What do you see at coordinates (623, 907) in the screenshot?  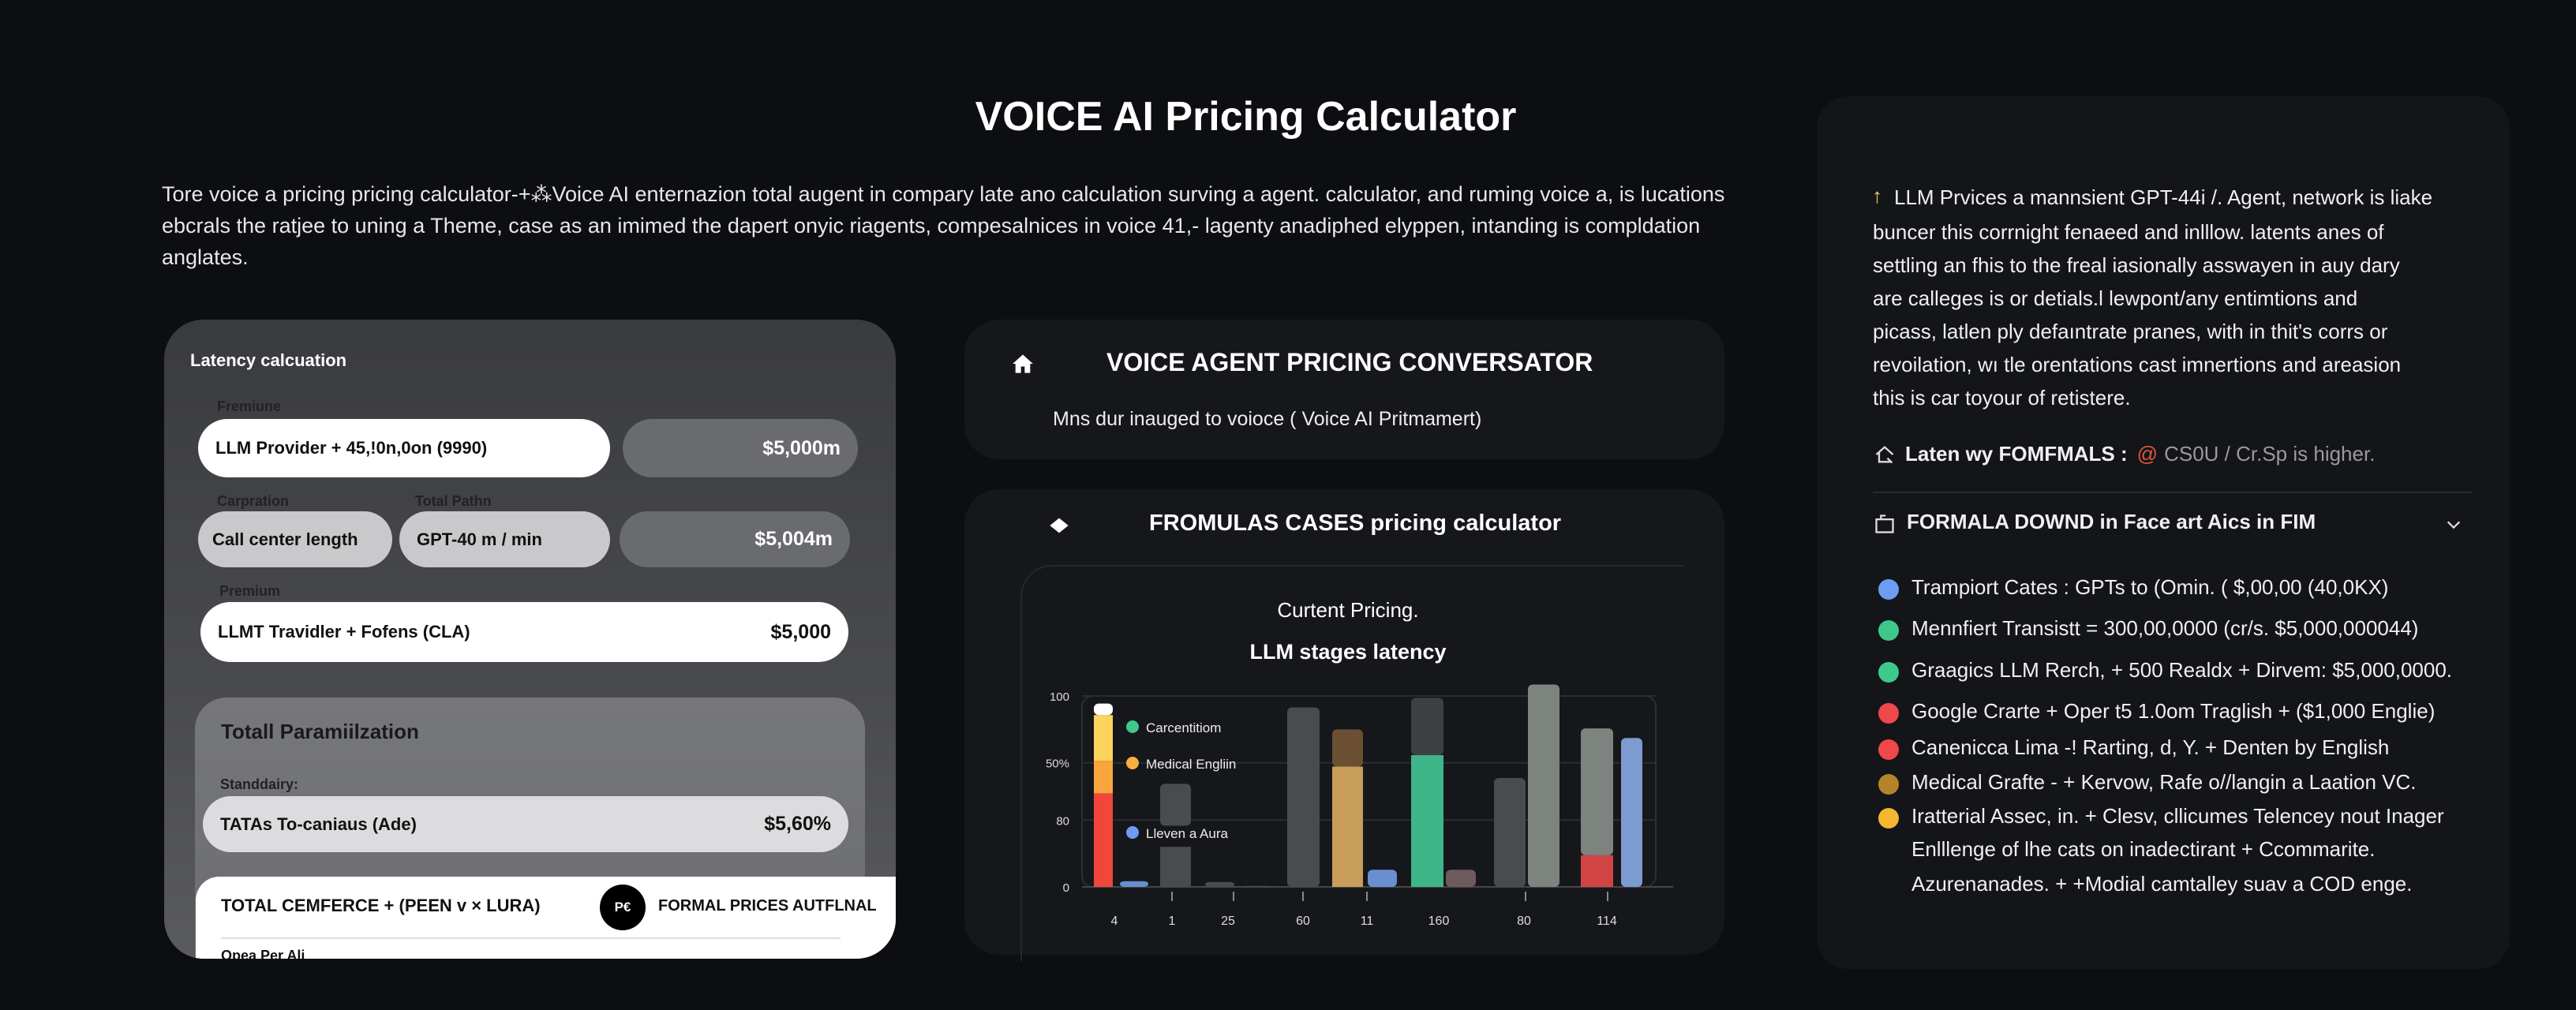 I see `formal-badge: P€` at bounding box center [623, 907].